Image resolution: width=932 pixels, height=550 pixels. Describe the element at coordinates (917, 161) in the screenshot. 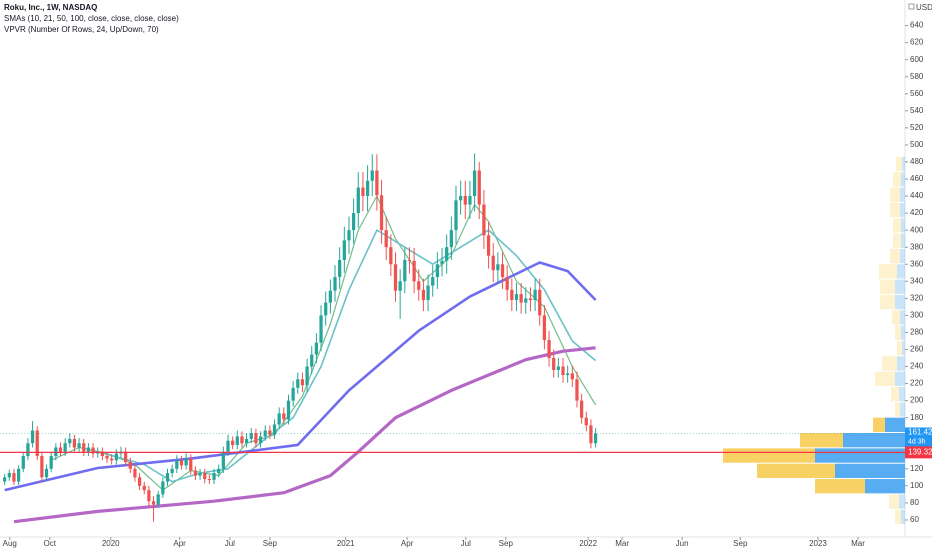

I see `y-tick-label: 480` at that location.